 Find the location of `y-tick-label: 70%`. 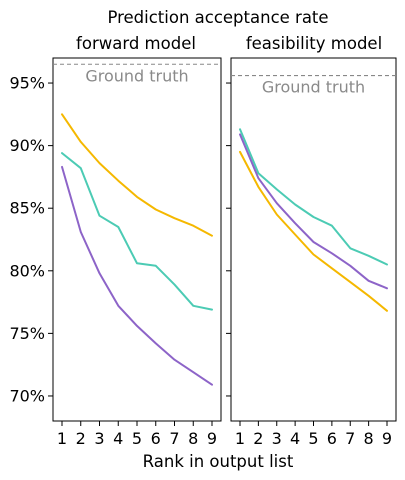

y-tick-label: 70% is located at coordinates (27, 395).